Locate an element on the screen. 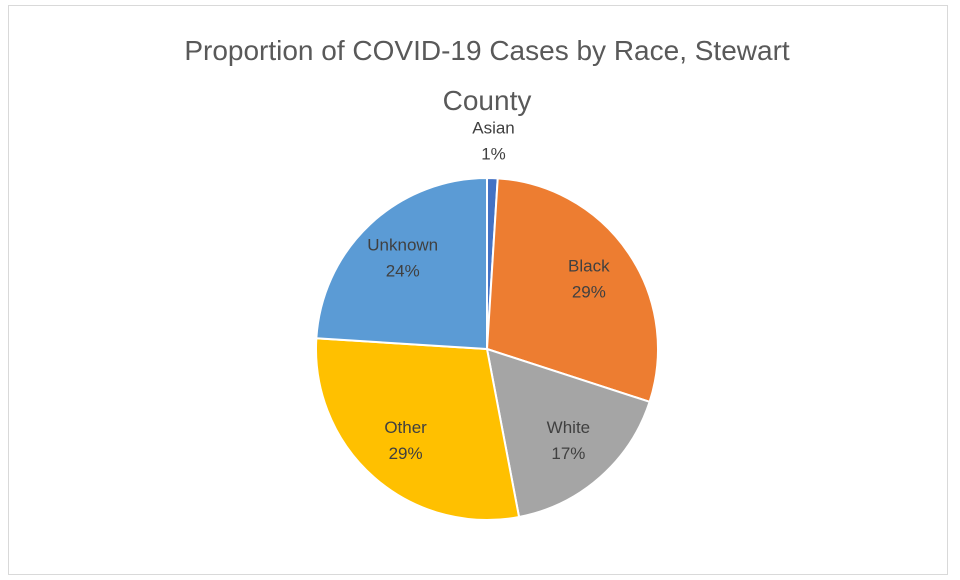 Image resolution: width=960 pixels, height=580 pixels. slice-label: Asian is located at coordinates (493, 128).